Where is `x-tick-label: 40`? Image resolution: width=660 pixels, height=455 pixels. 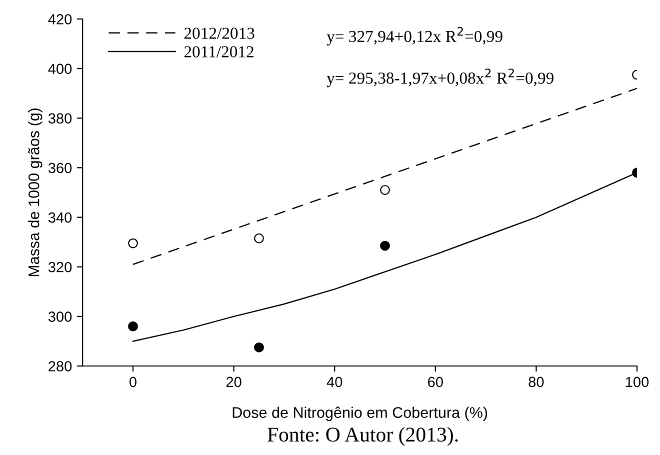
x-tick-label: 40 is located at coordinates (334, 382).